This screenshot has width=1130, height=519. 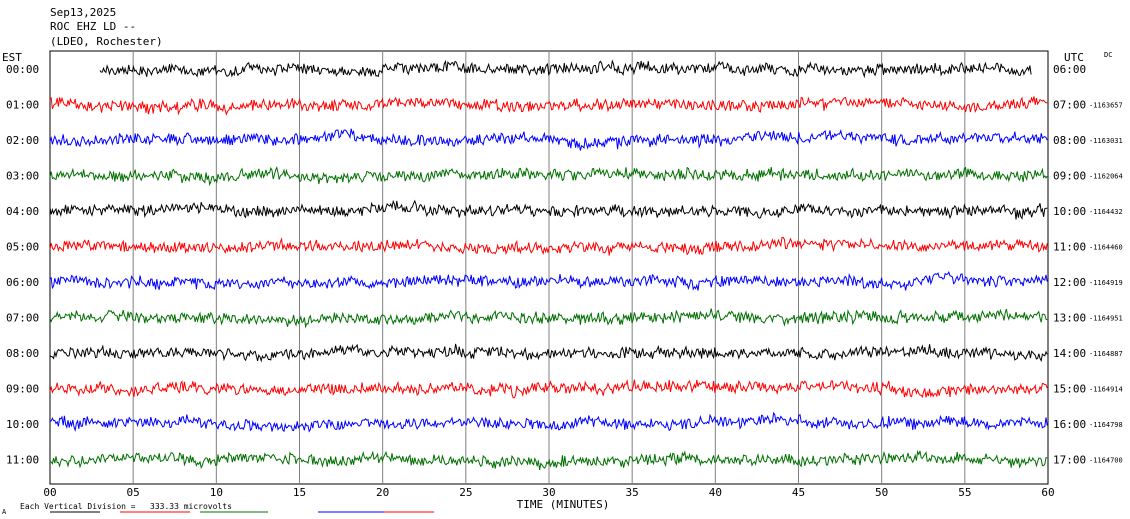 What do you see at coordinates (382, 492) in the screenshot?
I see `x-tick-label: 20` at bounding box center [382, 492].